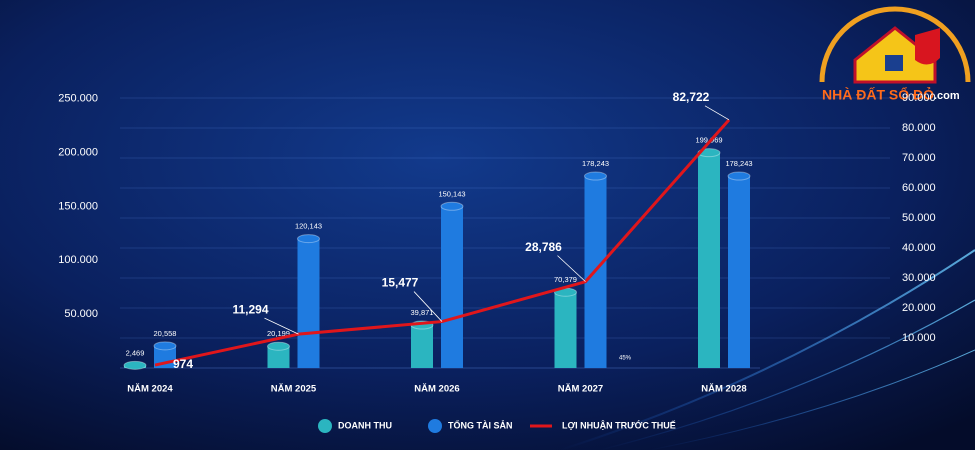  What do you see at coordinates (947, 96) in the screenshot?
I see `logo-suffix: .com` at bounding box center [947, 96].